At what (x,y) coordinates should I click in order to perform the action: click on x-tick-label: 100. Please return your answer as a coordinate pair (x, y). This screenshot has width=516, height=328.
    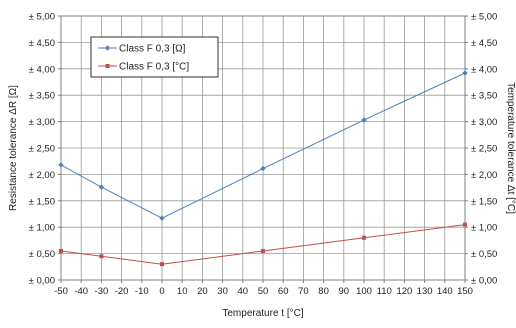
    Looking at the image, I should click on (364, 291).